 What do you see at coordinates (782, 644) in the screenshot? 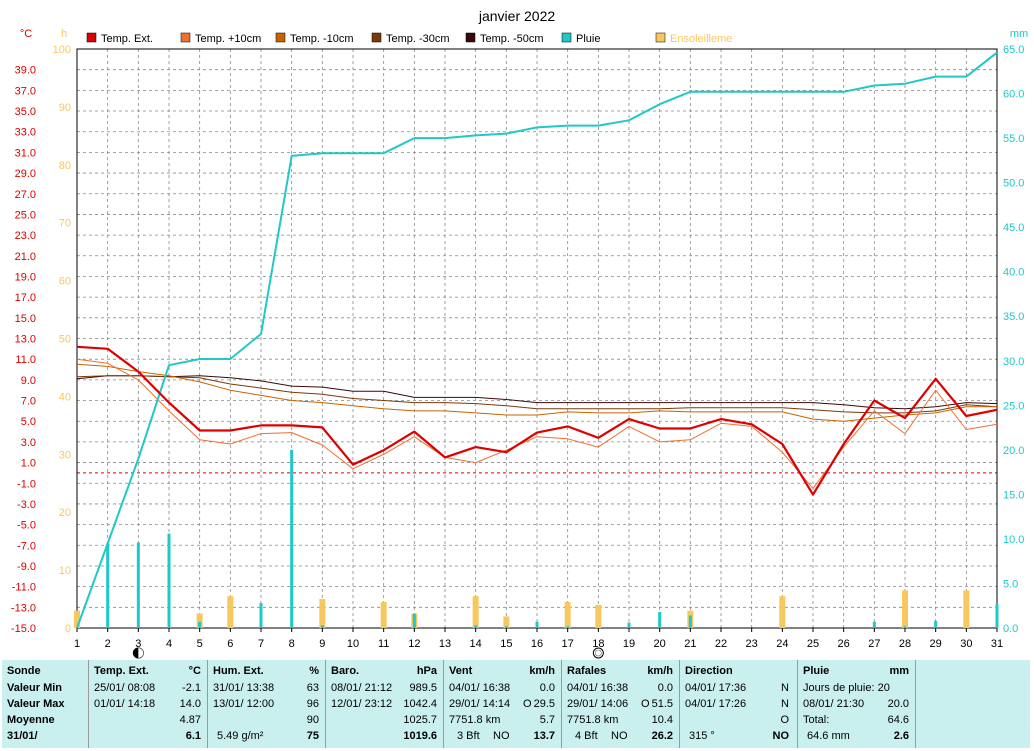
I see `x-tick-label: 24` at bounding box center [782, 644].